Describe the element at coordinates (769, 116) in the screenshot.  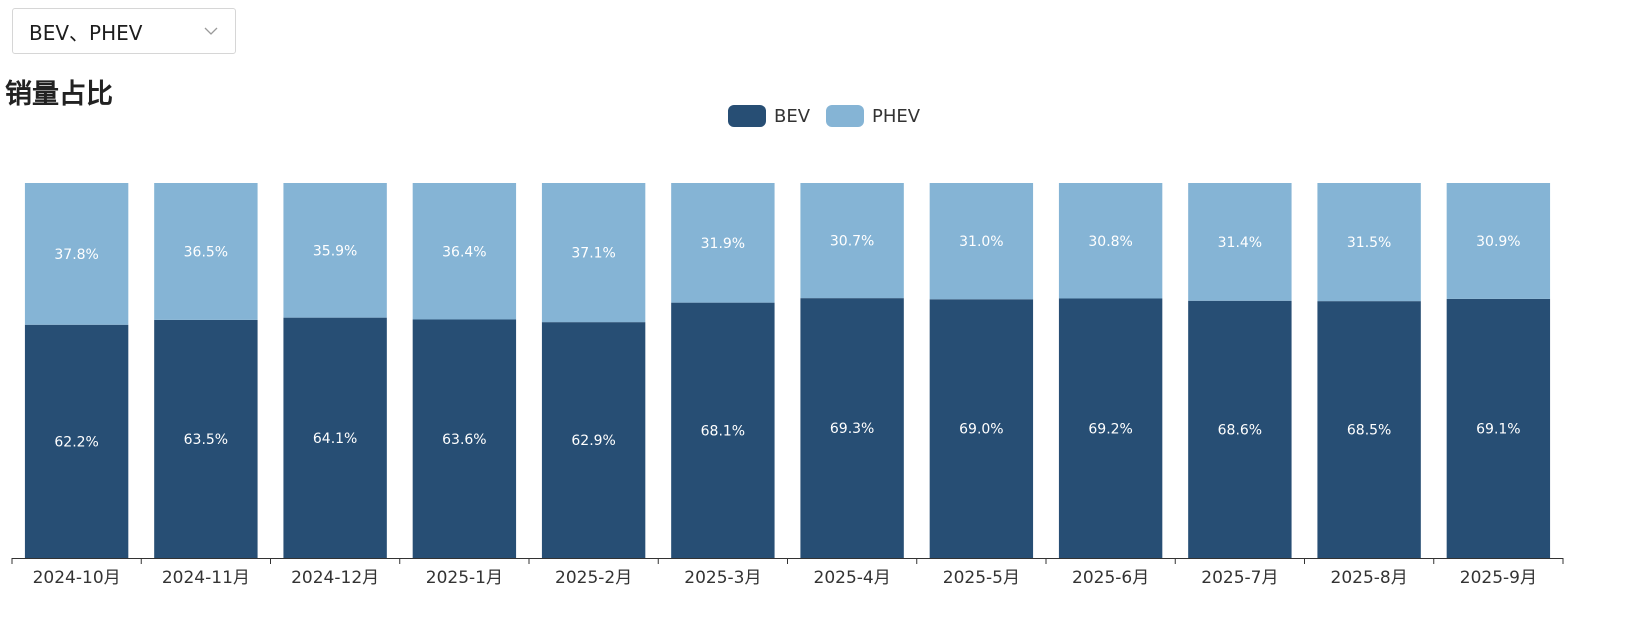
I see `legend-item-bev: BEV` at that location.